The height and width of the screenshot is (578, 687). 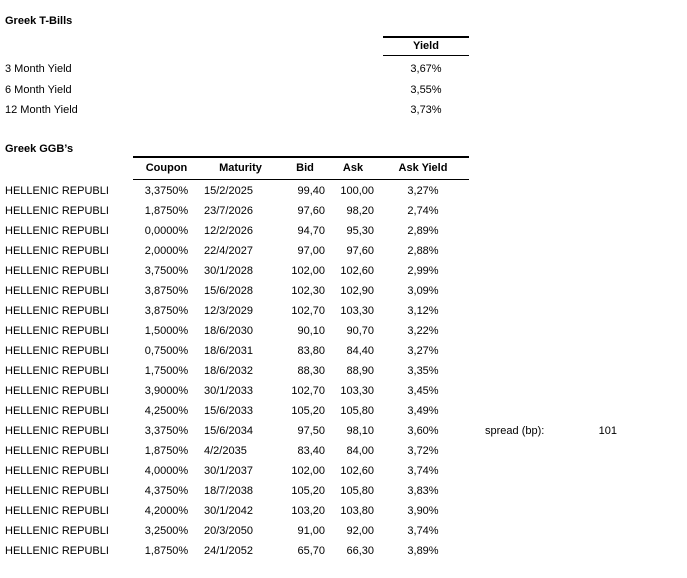 What do you see at coordinates (423, 231) in the screenshot?
I see `ggb-cell-ask-yield: 2,89%` at bounding box center [423, 231].